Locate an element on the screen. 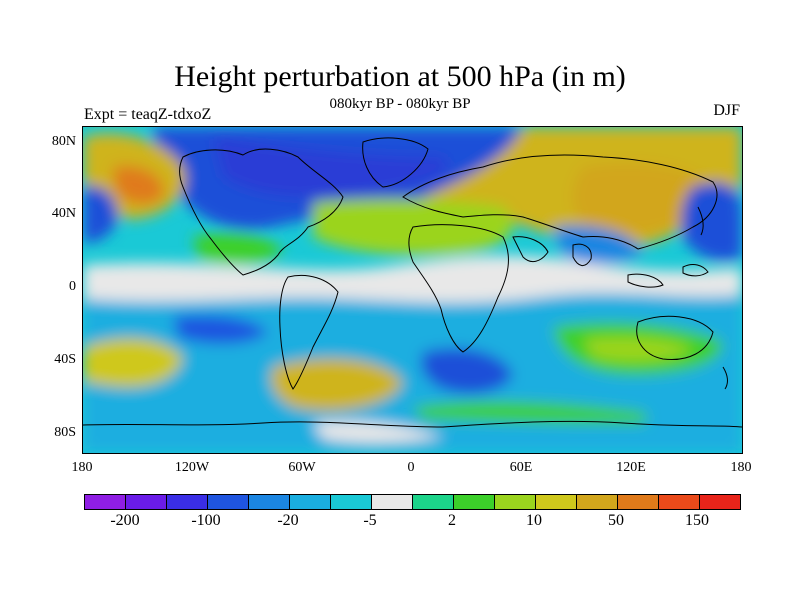 This screenshot has width=800, height=600. coast-new-zealand is located at coordinates (725, 378).